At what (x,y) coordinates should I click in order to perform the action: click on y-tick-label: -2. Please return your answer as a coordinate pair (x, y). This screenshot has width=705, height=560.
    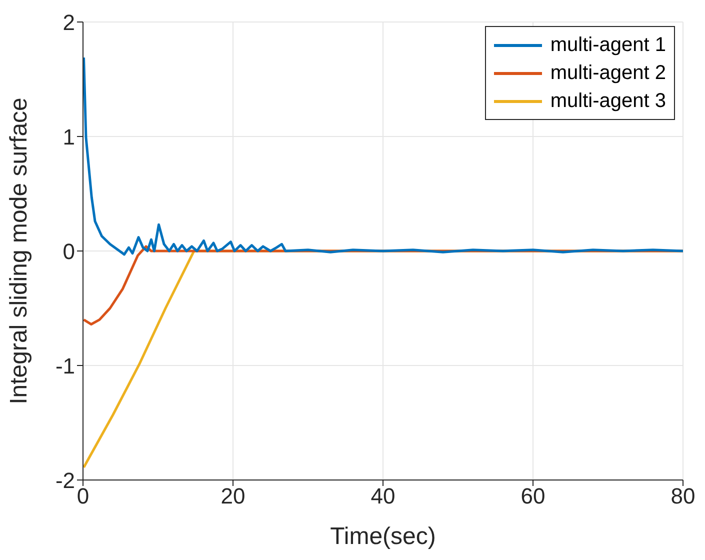
    Looking at the image, I should click on (65, 480).